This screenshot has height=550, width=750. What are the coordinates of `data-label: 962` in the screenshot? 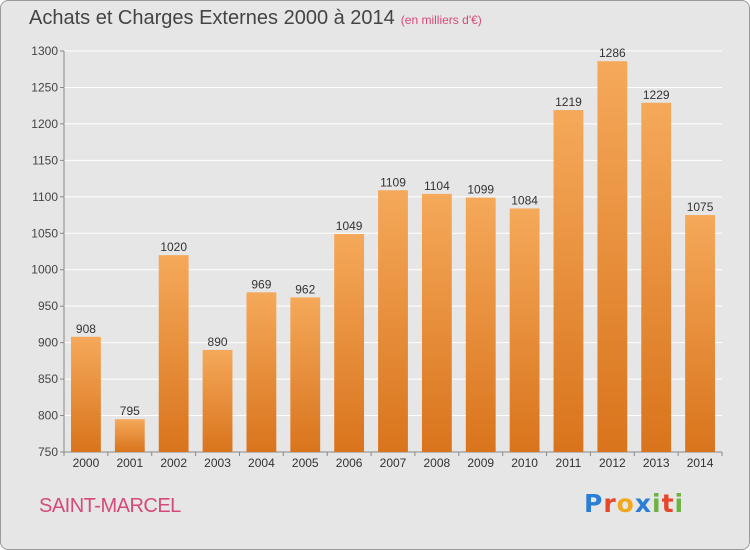 It's located at (305, 289).